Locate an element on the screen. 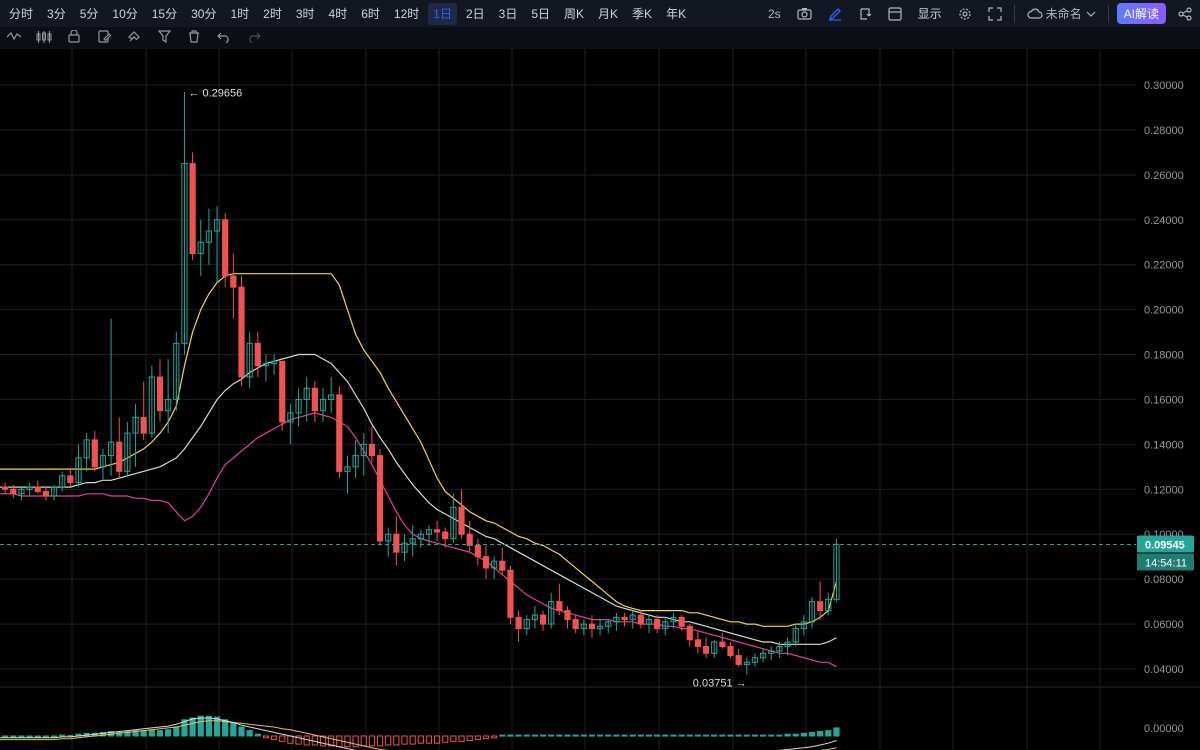 The image size is (1200, 750). candle-style-icon is located at coordinates (44, 38).